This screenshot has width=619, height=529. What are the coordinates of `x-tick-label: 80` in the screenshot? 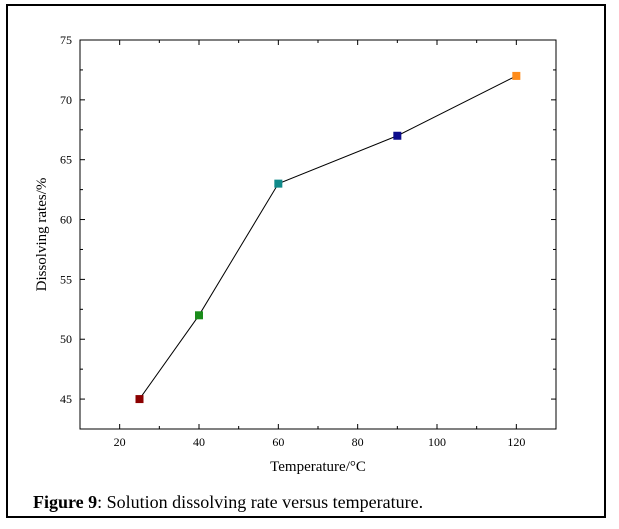 It's located at (358, 442).